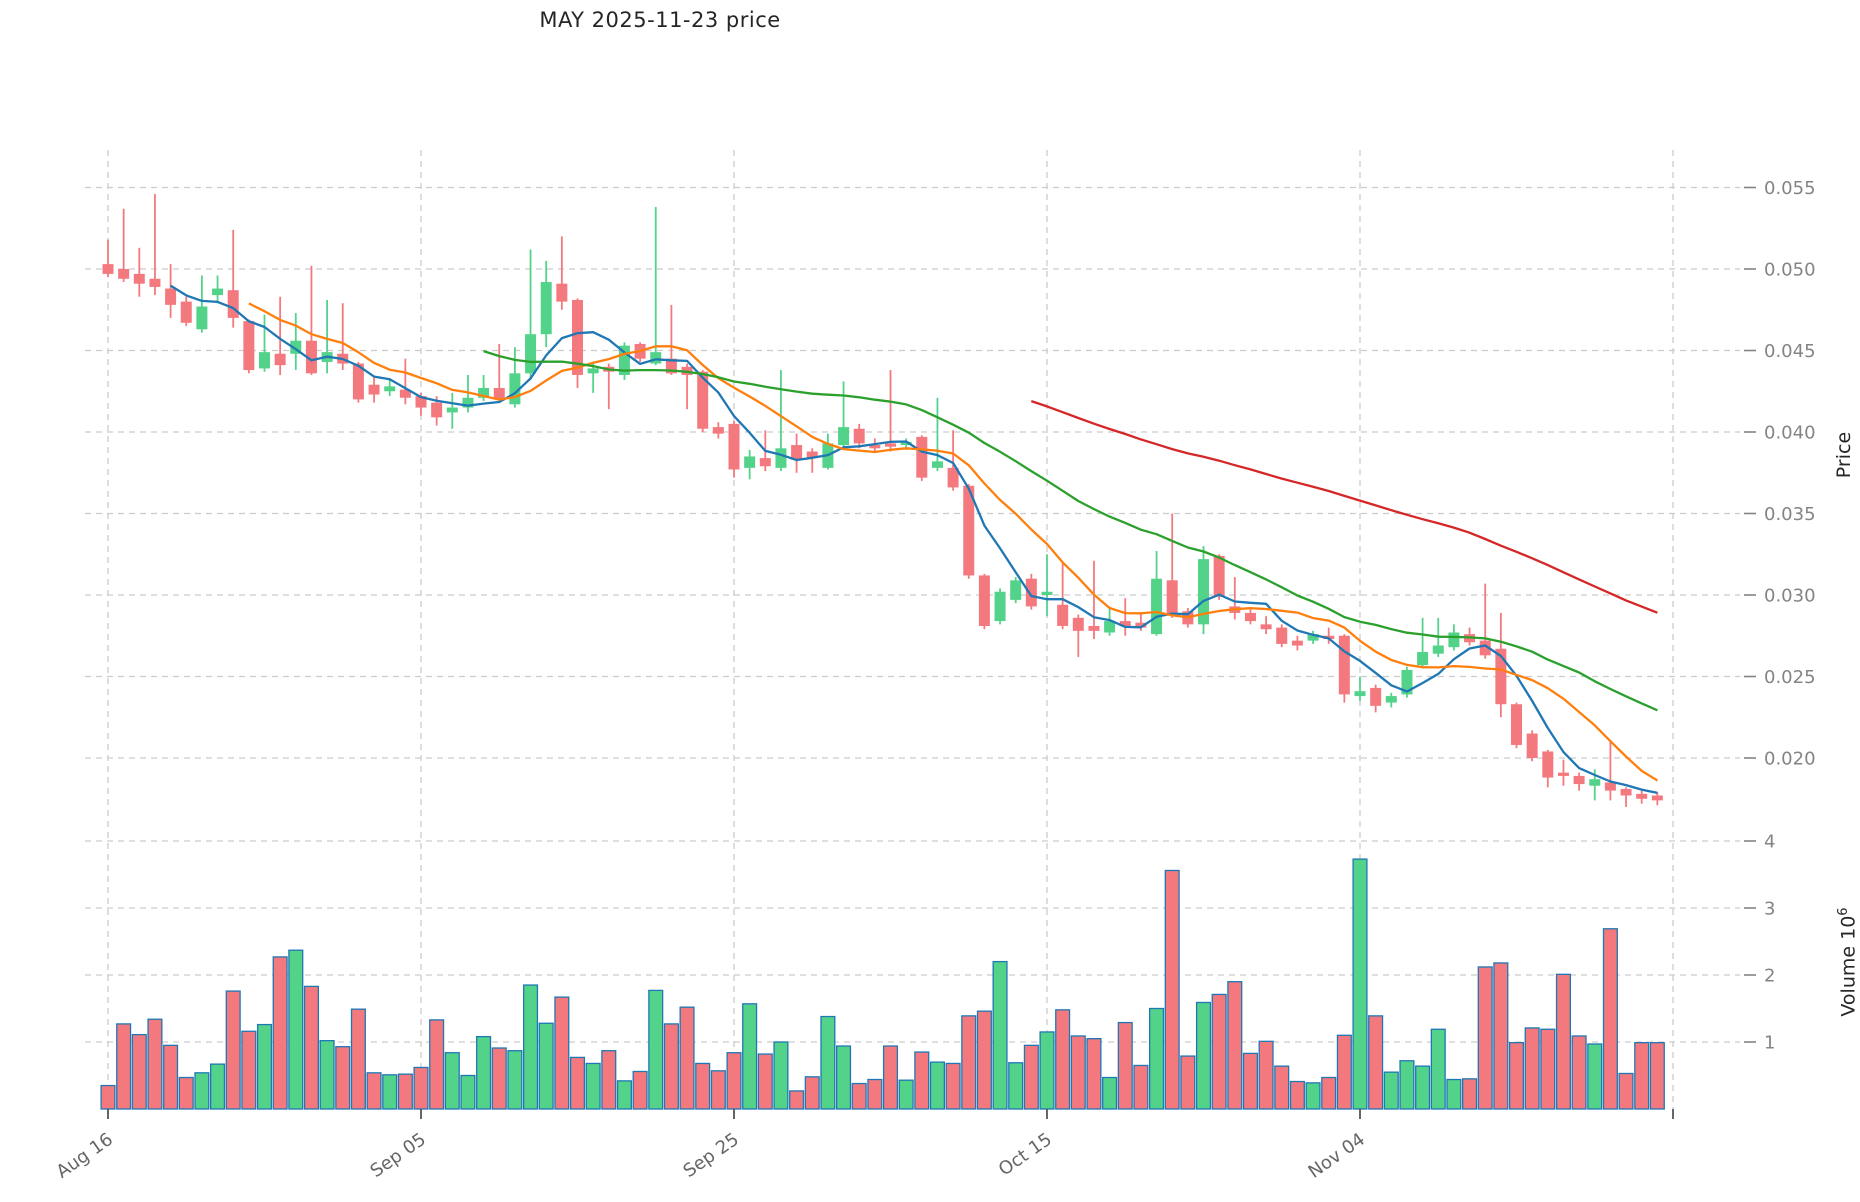  What do you see at coordinates (1337, 1156) in the screenshot?
I see `x-tick-label: Nov 04` at bounding box center [1337, 1156].